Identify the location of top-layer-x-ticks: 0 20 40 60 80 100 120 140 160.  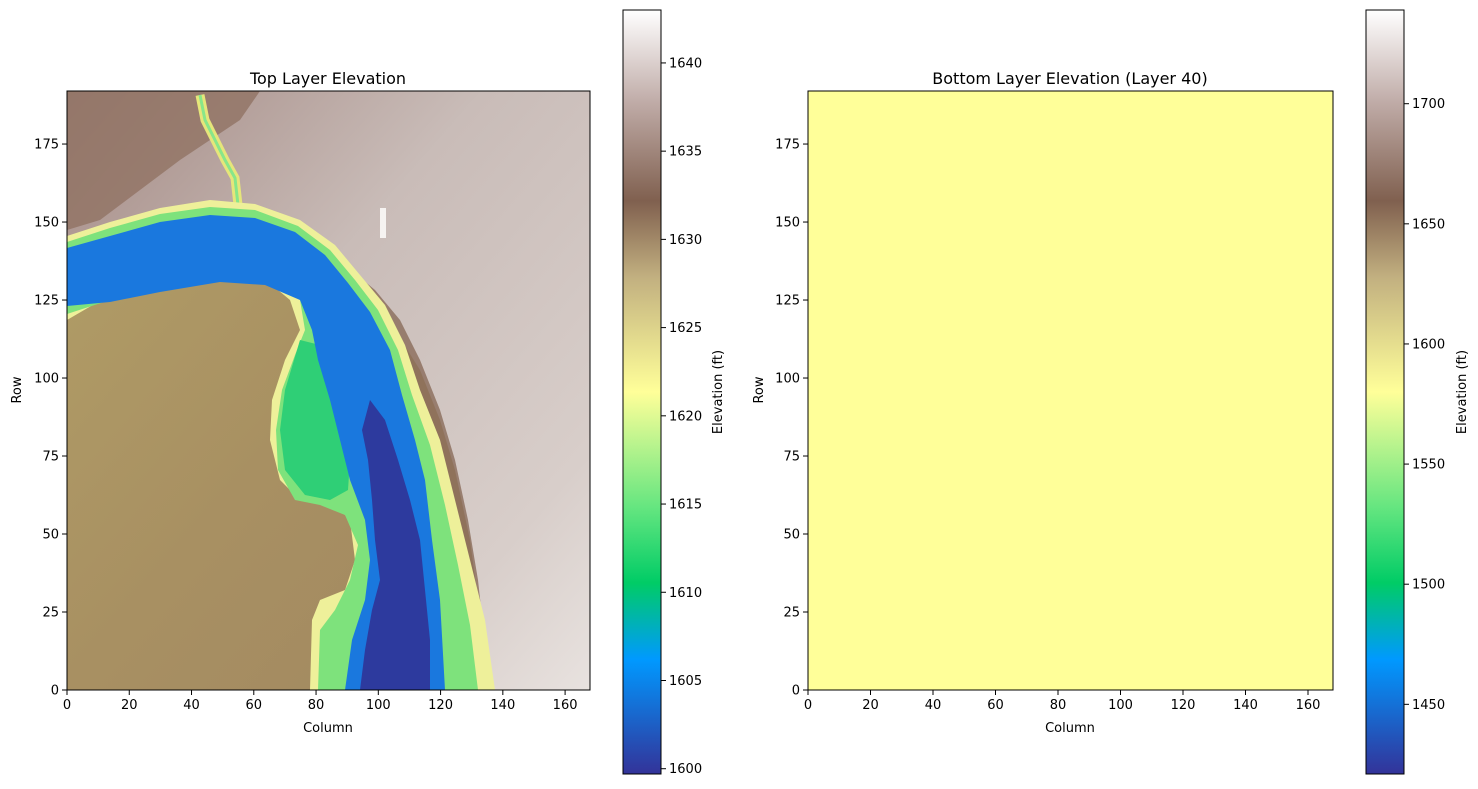
(320, 701).